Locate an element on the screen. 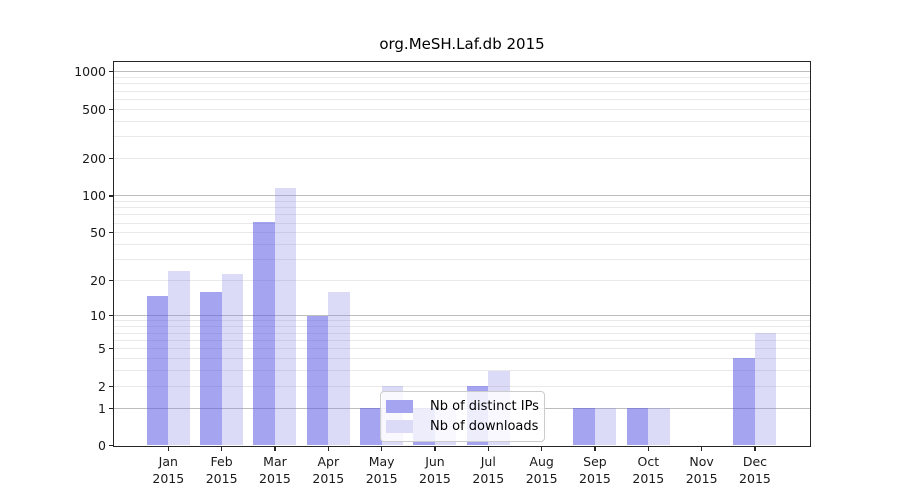  legend-label-downloads: Nb of downloads is located at coordinates (484, 426).